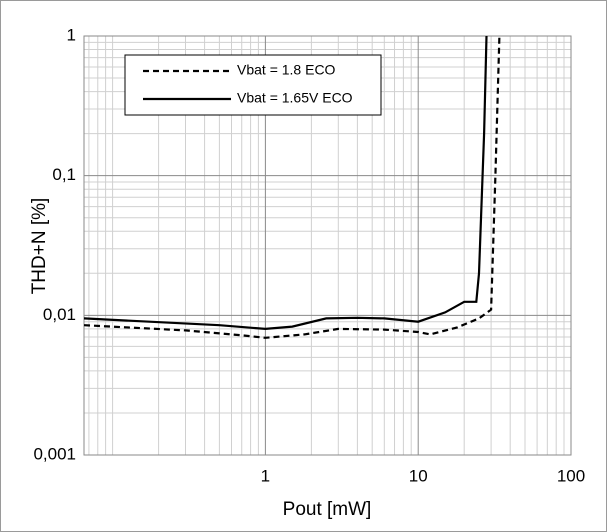 The width and height of the screenshot is (607, 532). I want to click on legend-label: Vbat = 1.8 ECO, so click(286, 70).